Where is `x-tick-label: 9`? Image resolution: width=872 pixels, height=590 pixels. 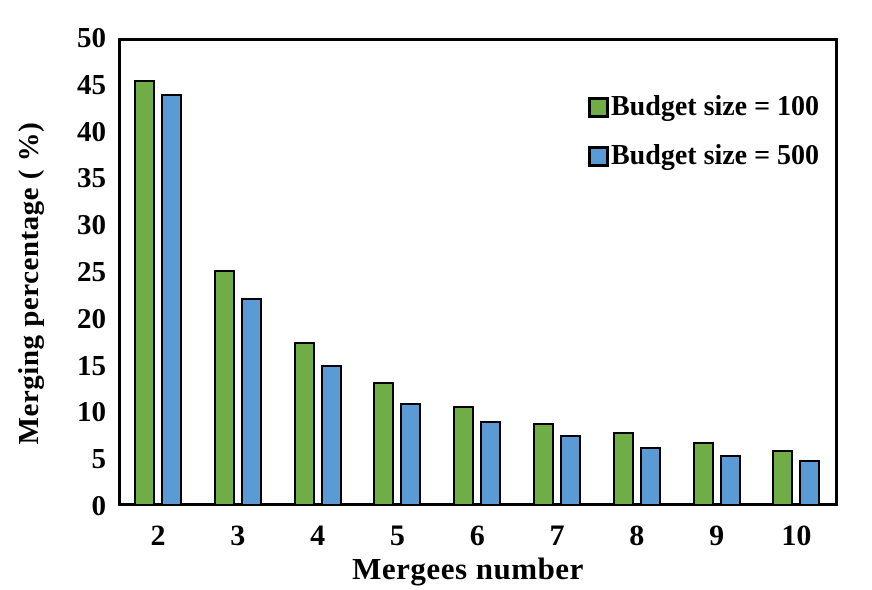
x-tick-label: 9 is located at coordinates (717, 535).